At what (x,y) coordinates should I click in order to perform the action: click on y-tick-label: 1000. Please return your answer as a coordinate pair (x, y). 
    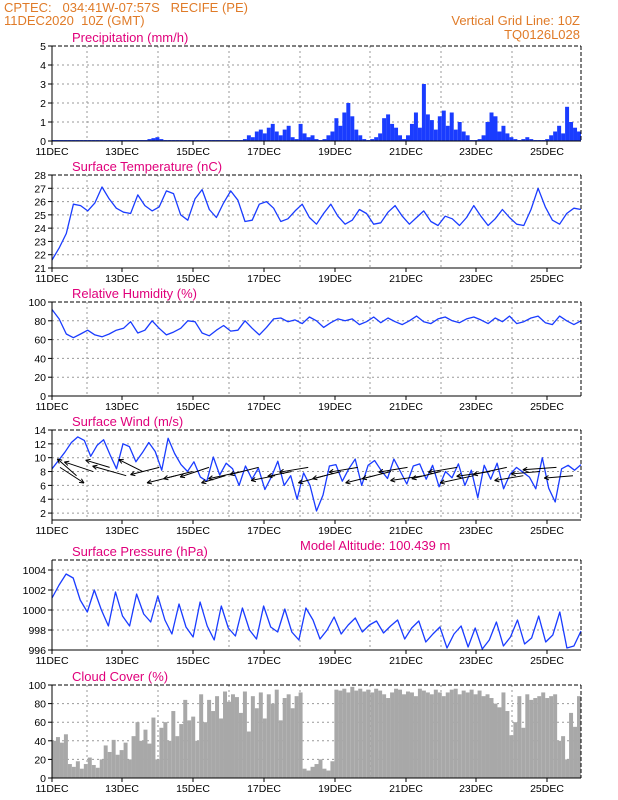
    Looking at the image, I should click on (35, 611).